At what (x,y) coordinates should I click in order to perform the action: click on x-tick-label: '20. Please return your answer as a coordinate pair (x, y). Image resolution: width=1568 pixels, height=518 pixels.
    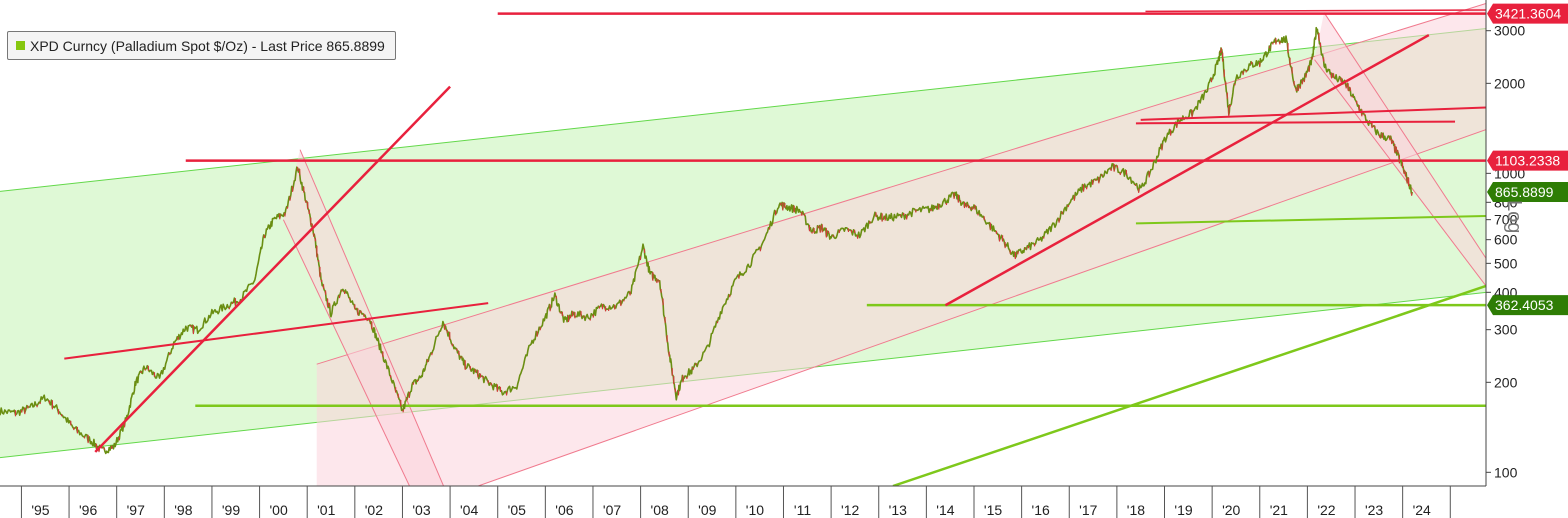
    Looking at the image, I should click on (1231, 510).